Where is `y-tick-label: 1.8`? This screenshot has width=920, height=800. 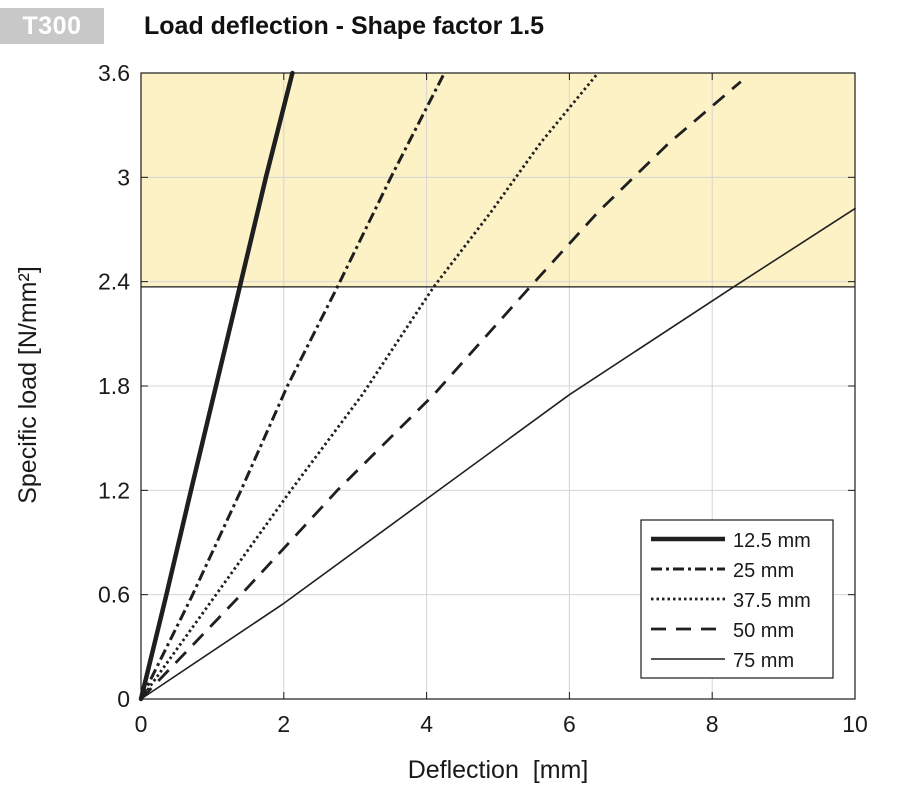 y-tick-label: 1.8 is located at coordinates (114, 386).